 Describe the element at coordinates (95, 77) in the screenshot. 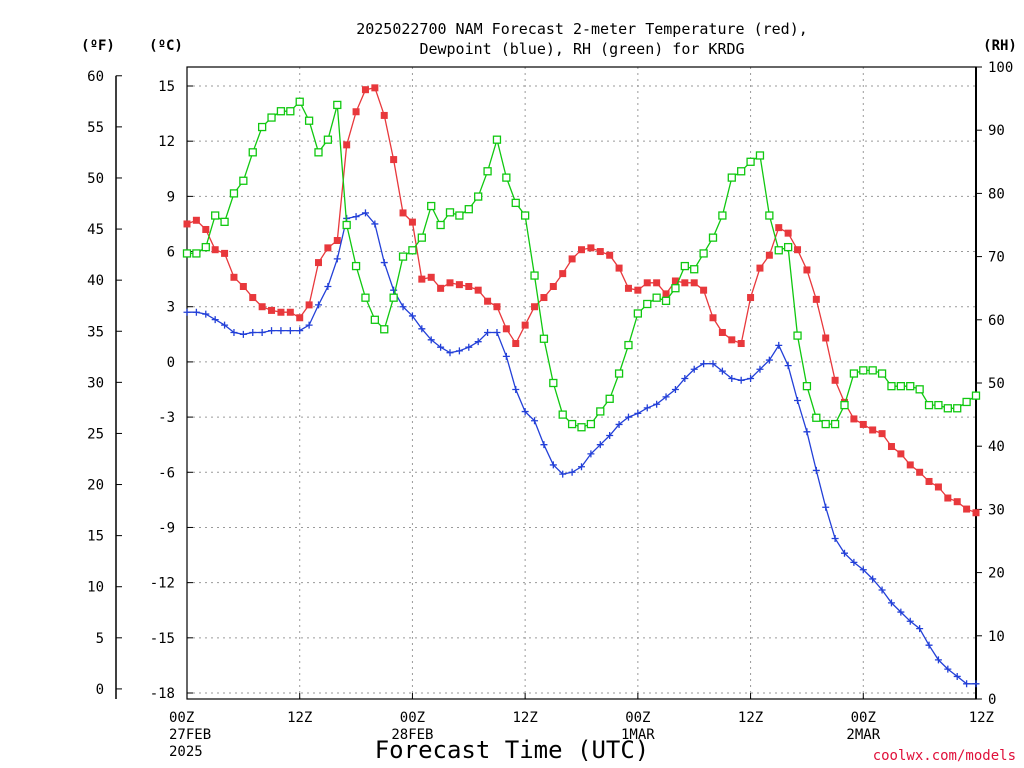

I see `fahrenheit-tick-label: 60` at that location.